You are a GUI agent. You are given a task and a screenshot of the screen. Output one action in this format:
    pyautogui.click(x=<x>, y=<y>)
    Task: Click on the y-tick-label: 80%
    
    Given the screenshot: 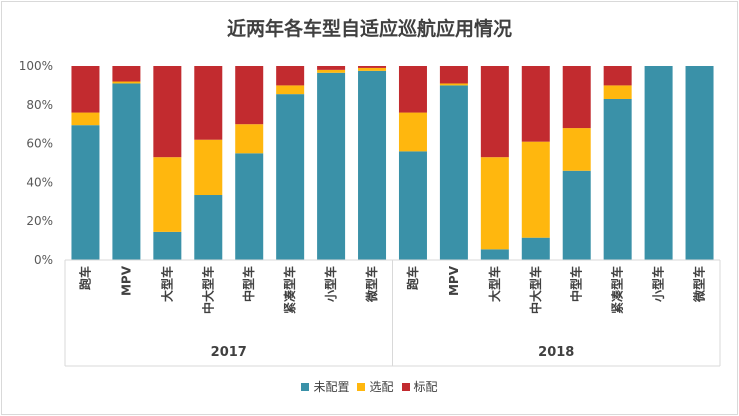 What is the action you would take?
    pyautogui.click(x=39, y=105)
    